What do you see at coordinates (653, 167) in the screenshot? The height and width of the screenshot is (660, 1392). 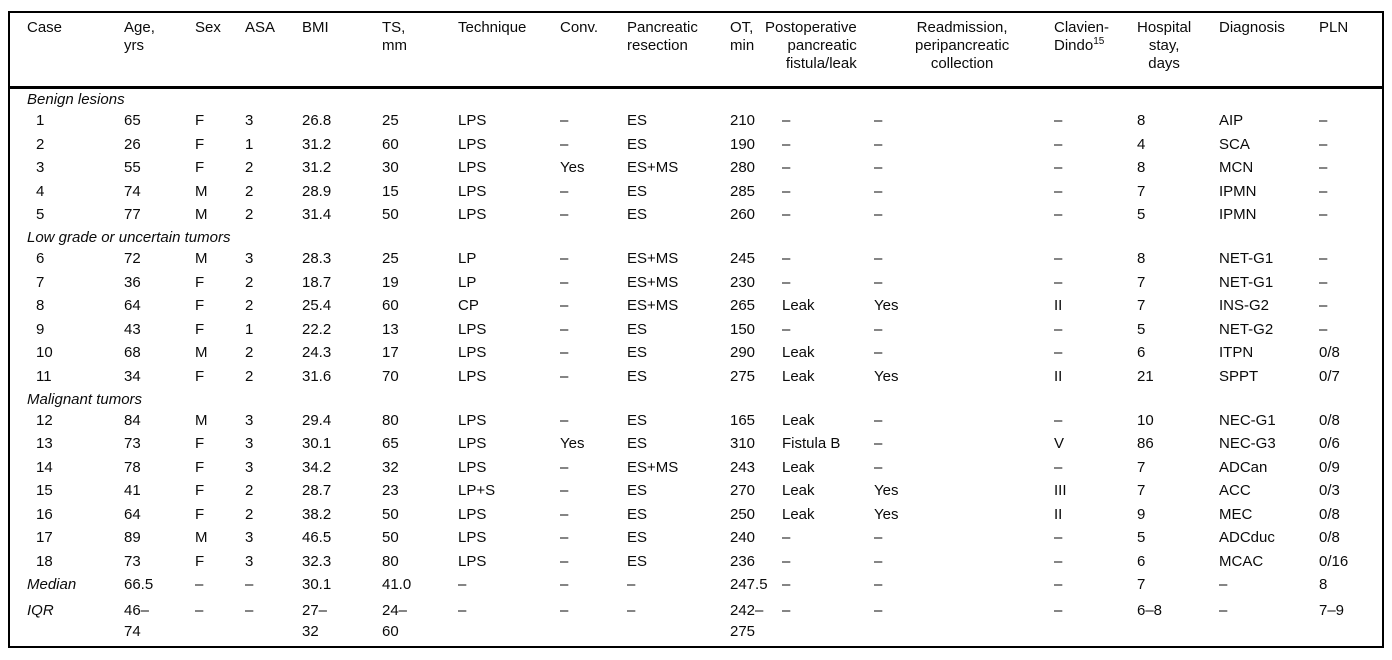 I see `cell-resection: ES+MS` at bounding box center [653, 167].